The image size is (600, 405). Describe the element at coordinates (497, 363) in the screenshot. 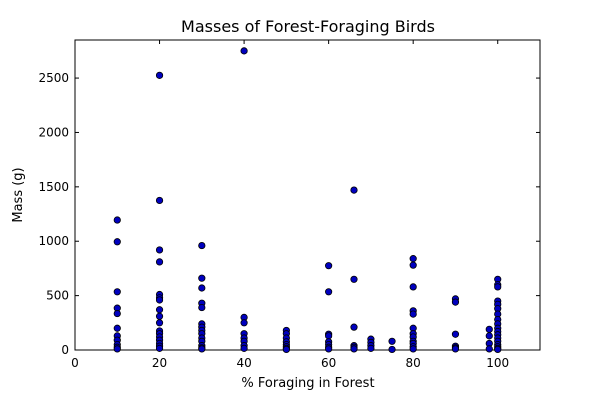

I see `x-tick-label: 100` at that location.